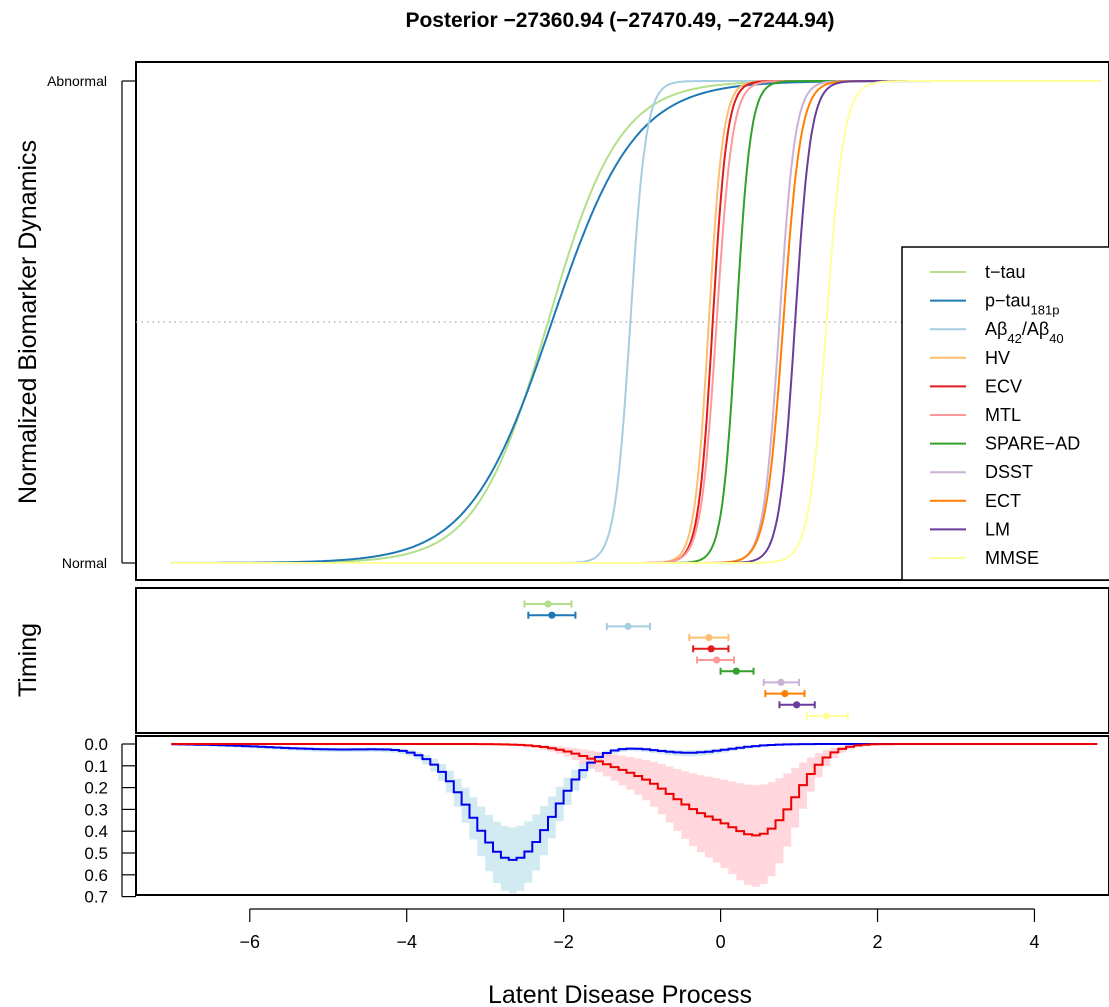 The height and width of the screenshot is (1007, 1109). Describe the element at coordinates (96, 788) in the screenshot. I see `density-y-tick-label: 0.2` at that location.